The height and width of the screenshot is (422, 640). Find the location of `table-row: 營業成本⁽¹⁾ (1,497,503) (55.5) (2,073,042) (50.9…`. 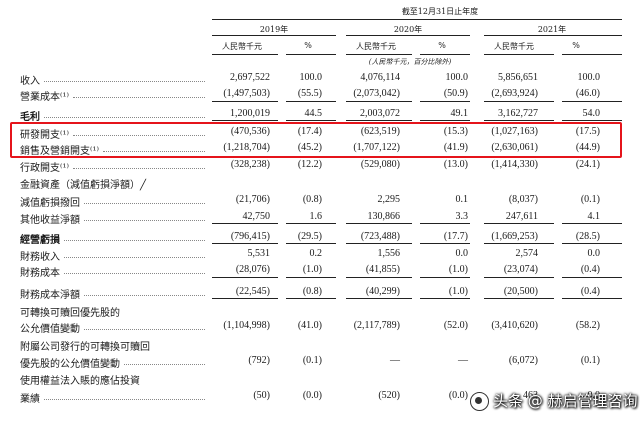

table-row: 營業成本⁽¹⁾ (1,497,503) (55.5) (2,073,042) (50.9… is located at coordinates (320, 95).